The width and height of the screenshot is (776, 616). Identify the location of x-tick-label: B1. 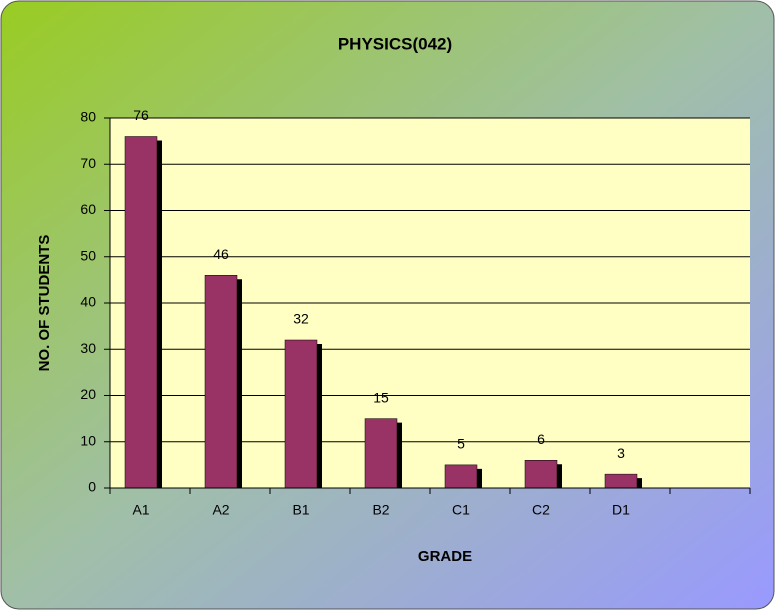
(300, 510).